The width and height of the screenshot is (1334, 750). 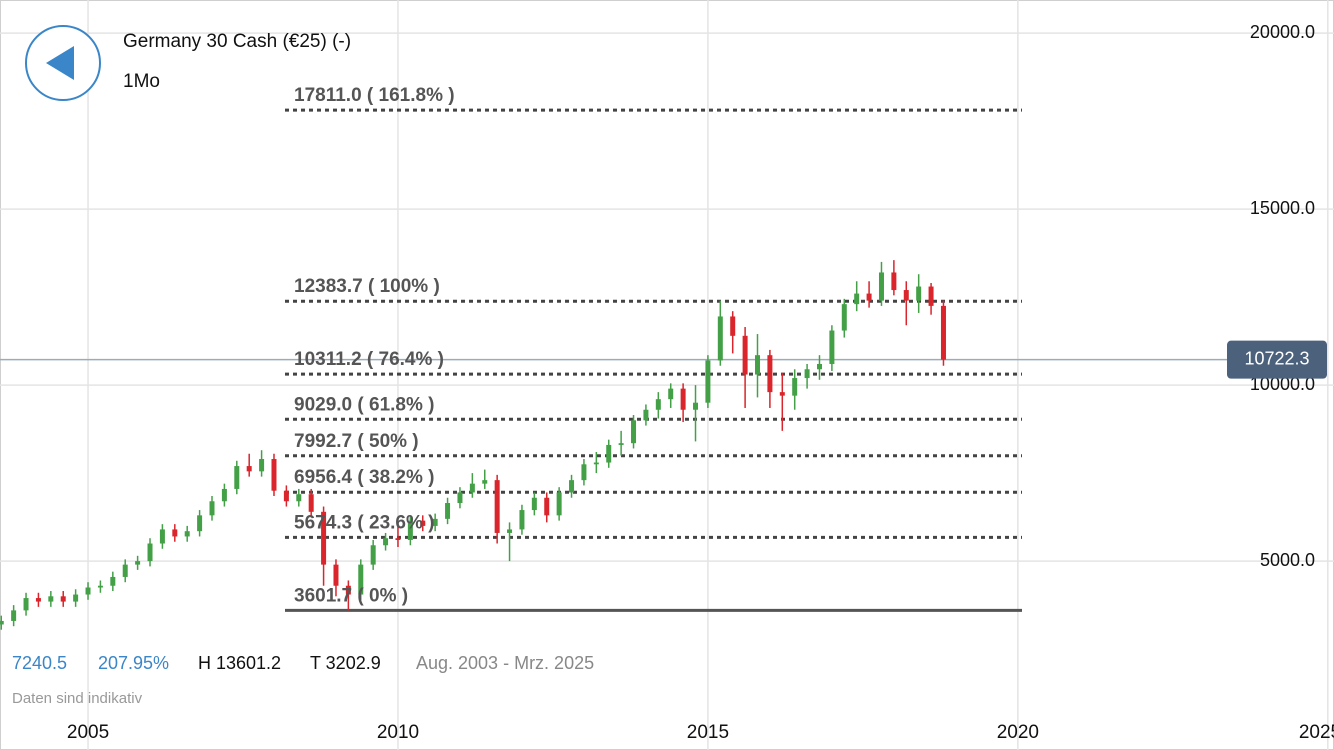 I want to click on y-tick-label: 10000.0, so click(x=1282, y=384).